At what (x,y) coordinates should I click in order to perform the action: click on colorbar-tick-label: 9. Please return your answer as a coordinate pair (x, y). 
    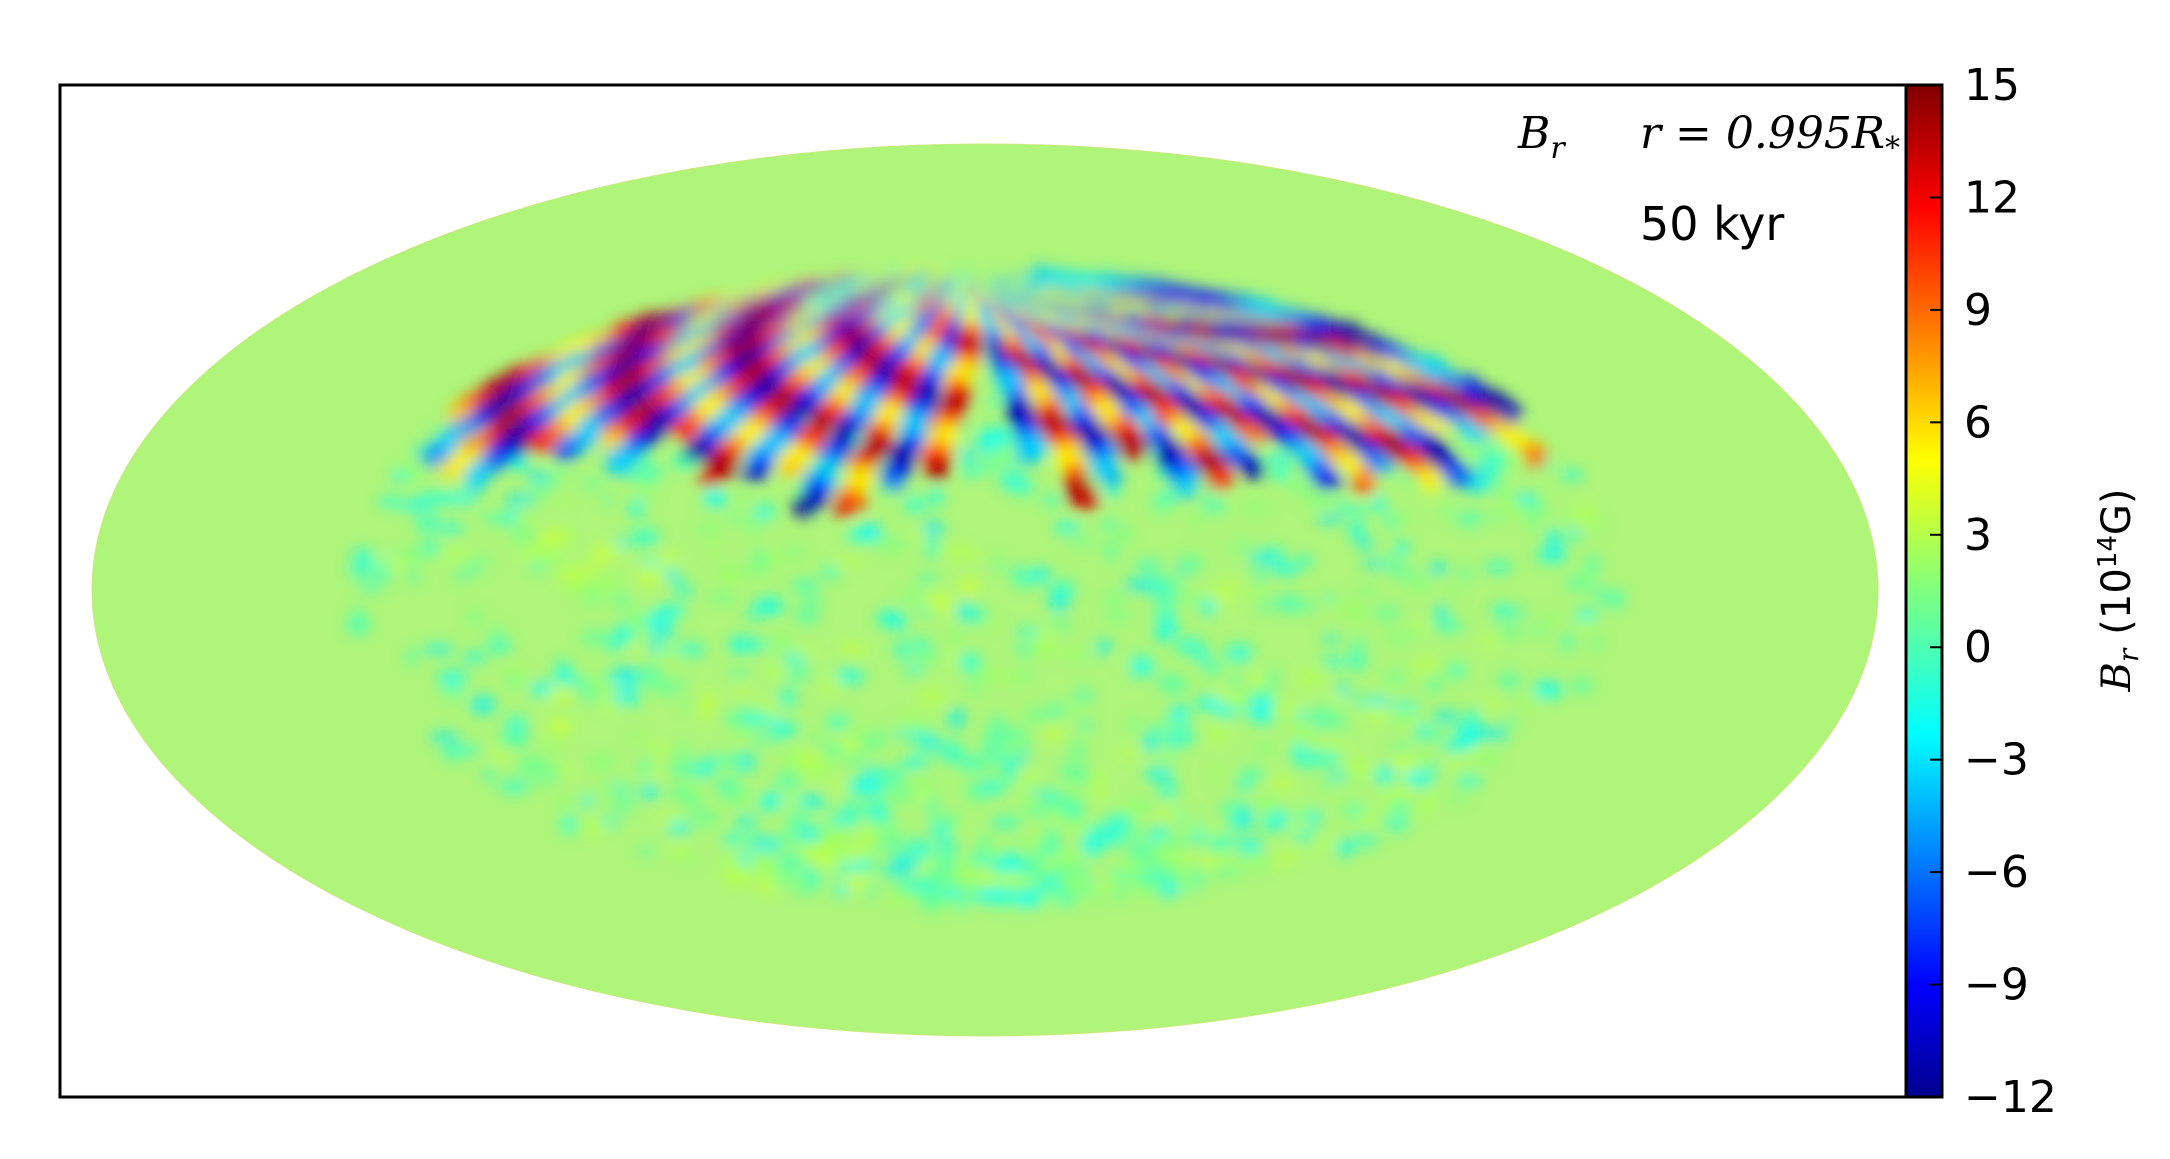
    Looking at the image, I should click on (1978, 310).